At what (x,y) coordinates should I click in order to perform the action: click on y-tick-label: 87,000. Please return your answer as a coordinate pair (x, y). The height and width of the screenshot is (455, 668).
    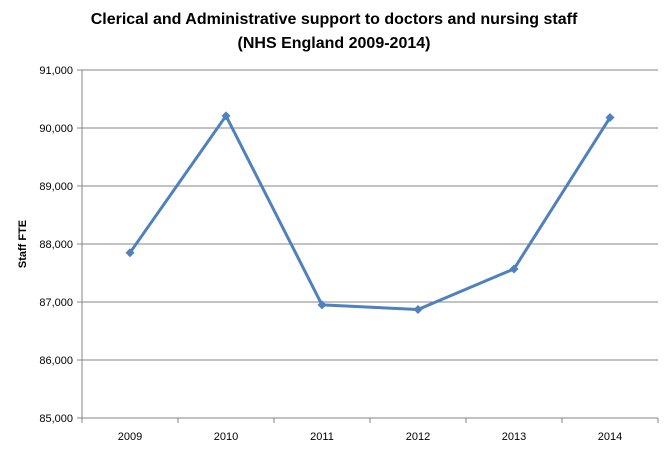
    Looking at the image, I should click on (56, 303).